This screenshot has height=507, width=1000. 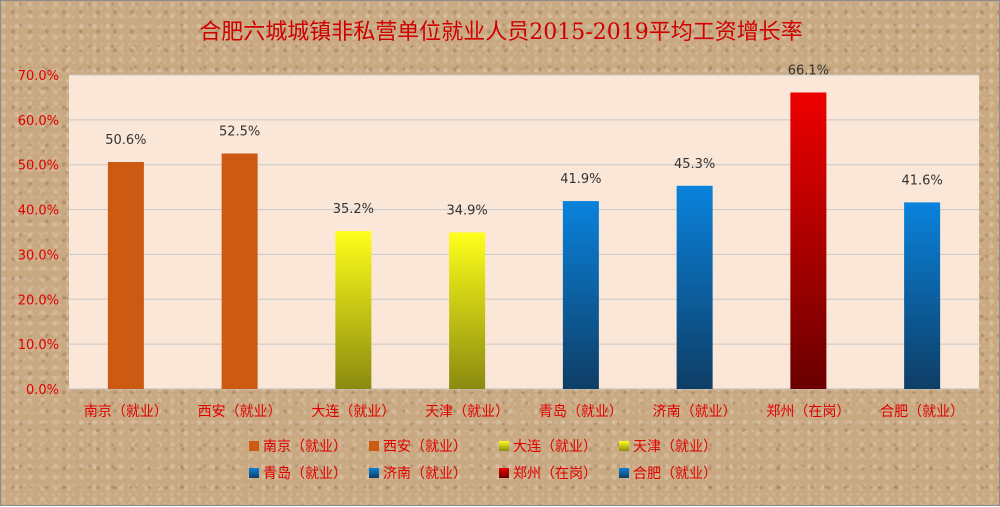 I want to click on y-tick-label: 60.0%, so click(x=38, y=121).